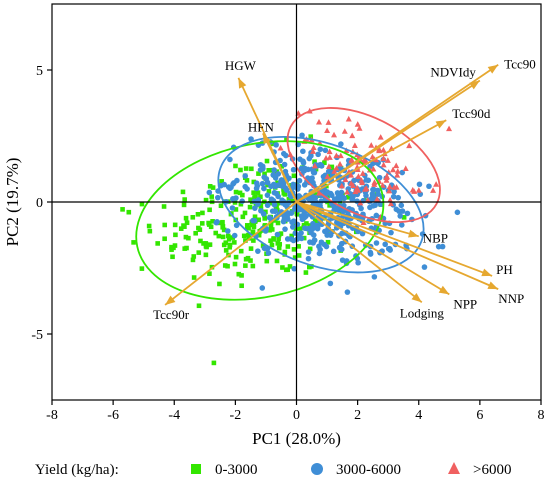 Image resolution: width=550 pixels, height=488 pixels. Describe the element at coordinates (422, 312) in the screenshot. I see `loading-label-Lodging: Lodging` at that location.